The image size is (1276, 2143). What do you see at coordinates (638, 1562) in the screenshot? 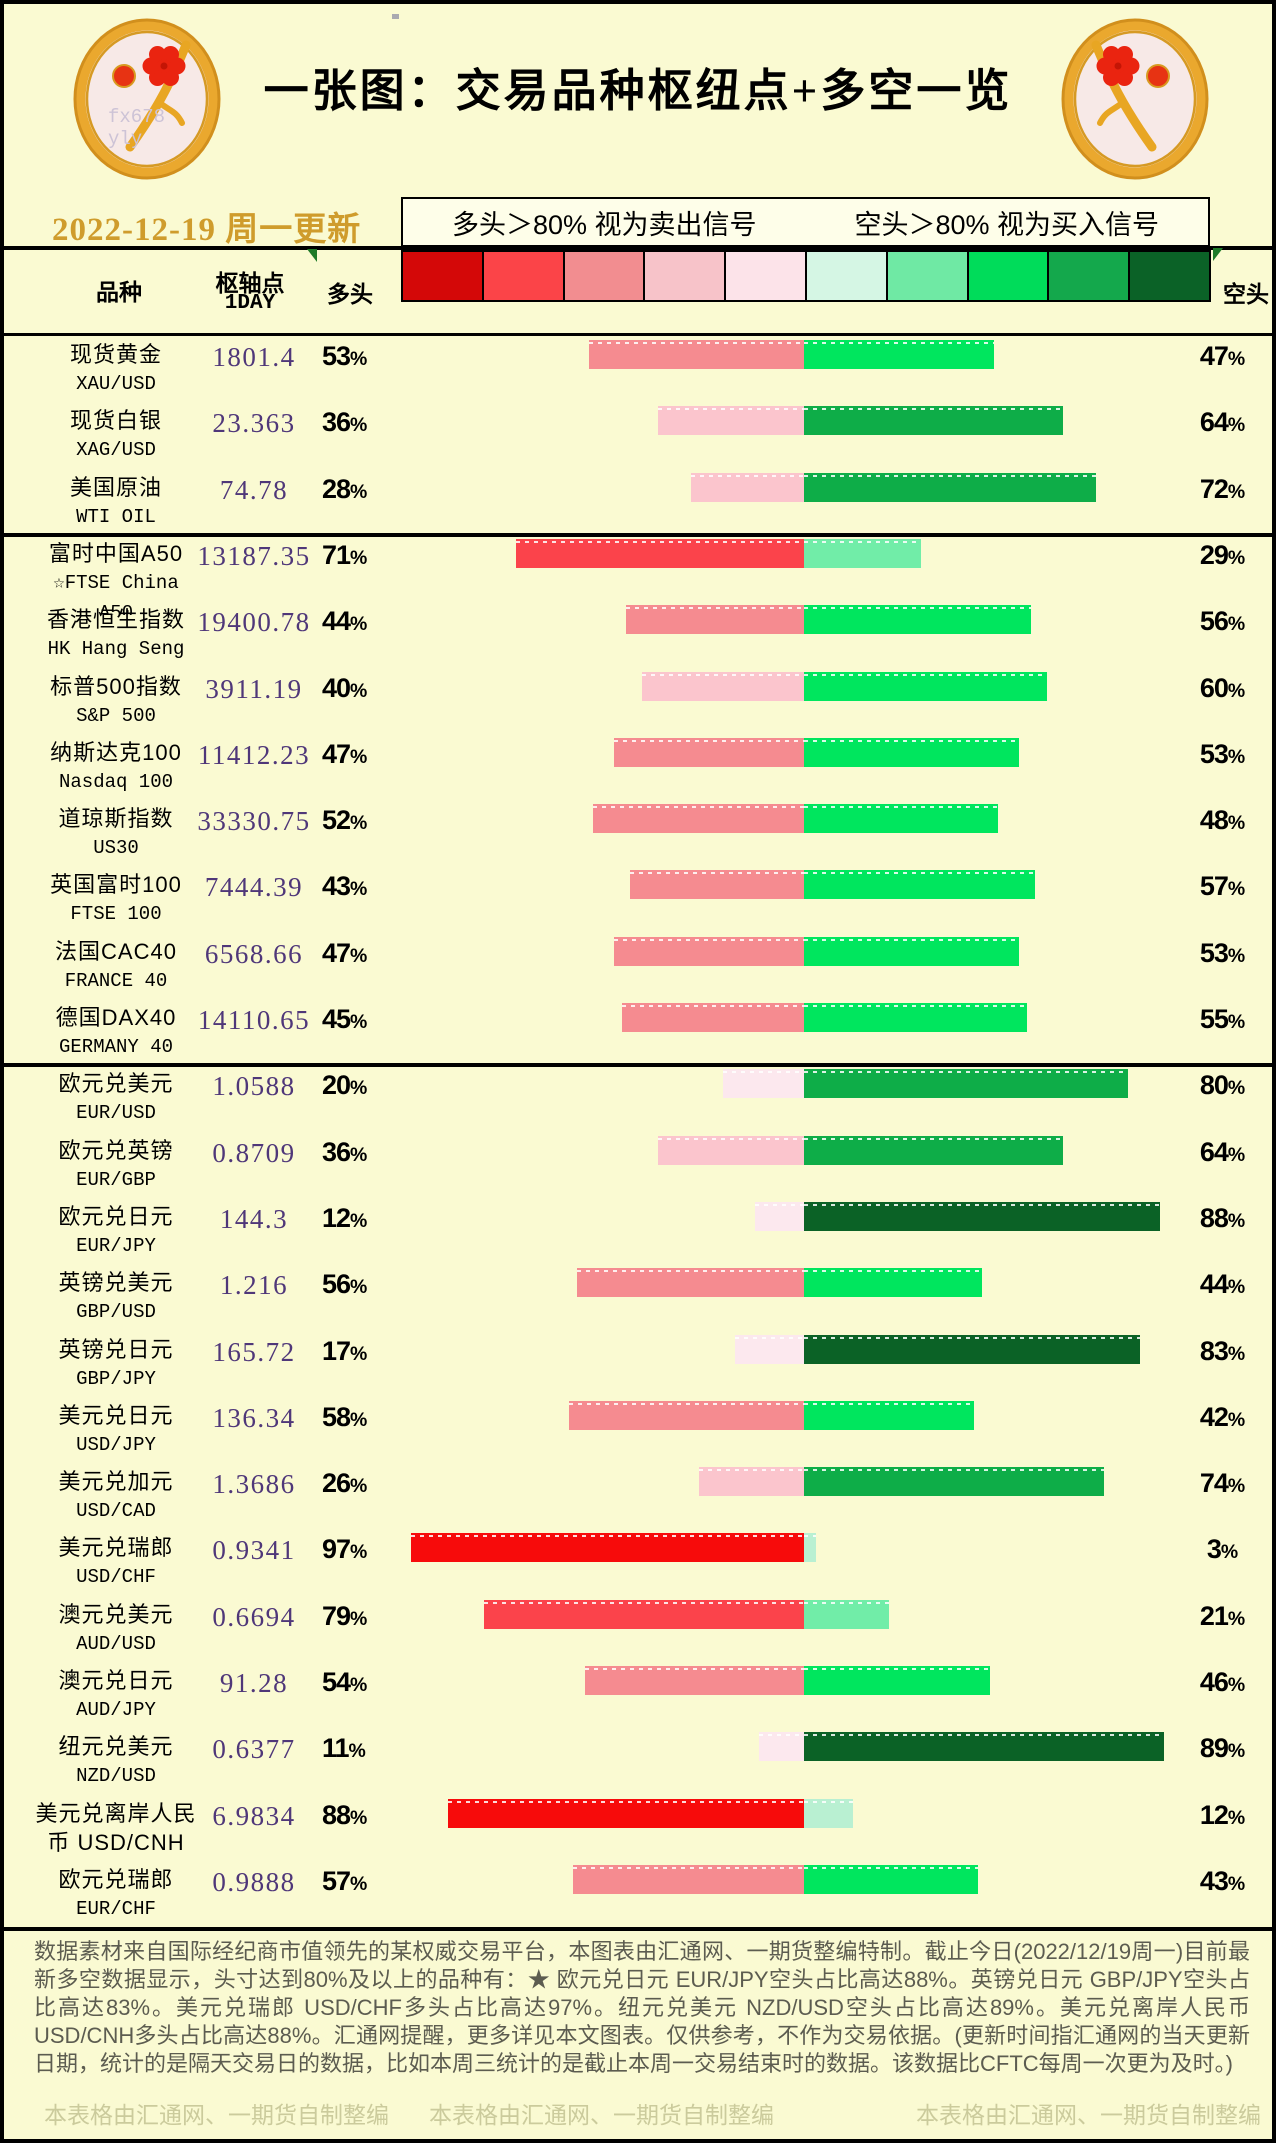
I see `table-row: 美元兑瑞郎 USD/CHF 0.9341 97% 3%` at bounding box center [638, 1562].